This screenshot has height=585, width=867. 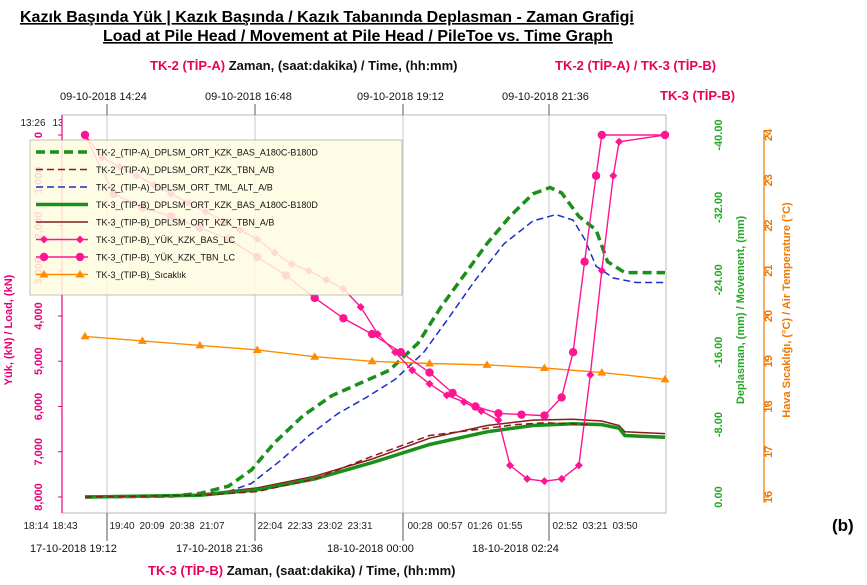 What do you see at coordinates (419, 526) in the screenshot?
I see `bottom-time-label: 00:28` at bounding box center [419, 526].